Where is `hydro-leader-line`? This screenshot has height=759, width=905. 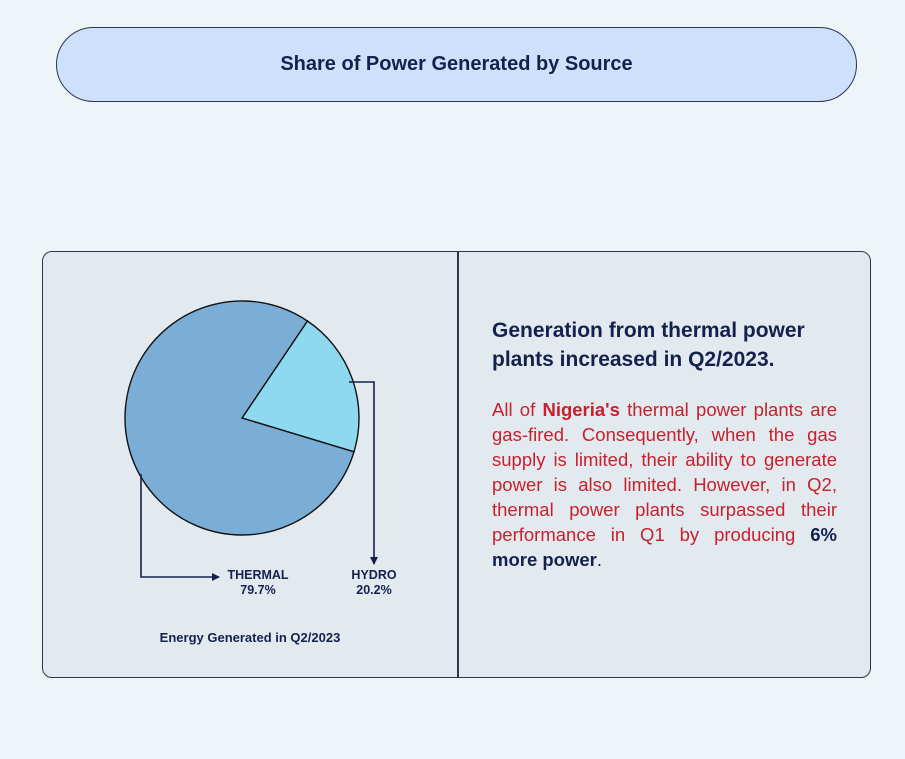
hydro-leader-line is located at coordinates (363, 473).